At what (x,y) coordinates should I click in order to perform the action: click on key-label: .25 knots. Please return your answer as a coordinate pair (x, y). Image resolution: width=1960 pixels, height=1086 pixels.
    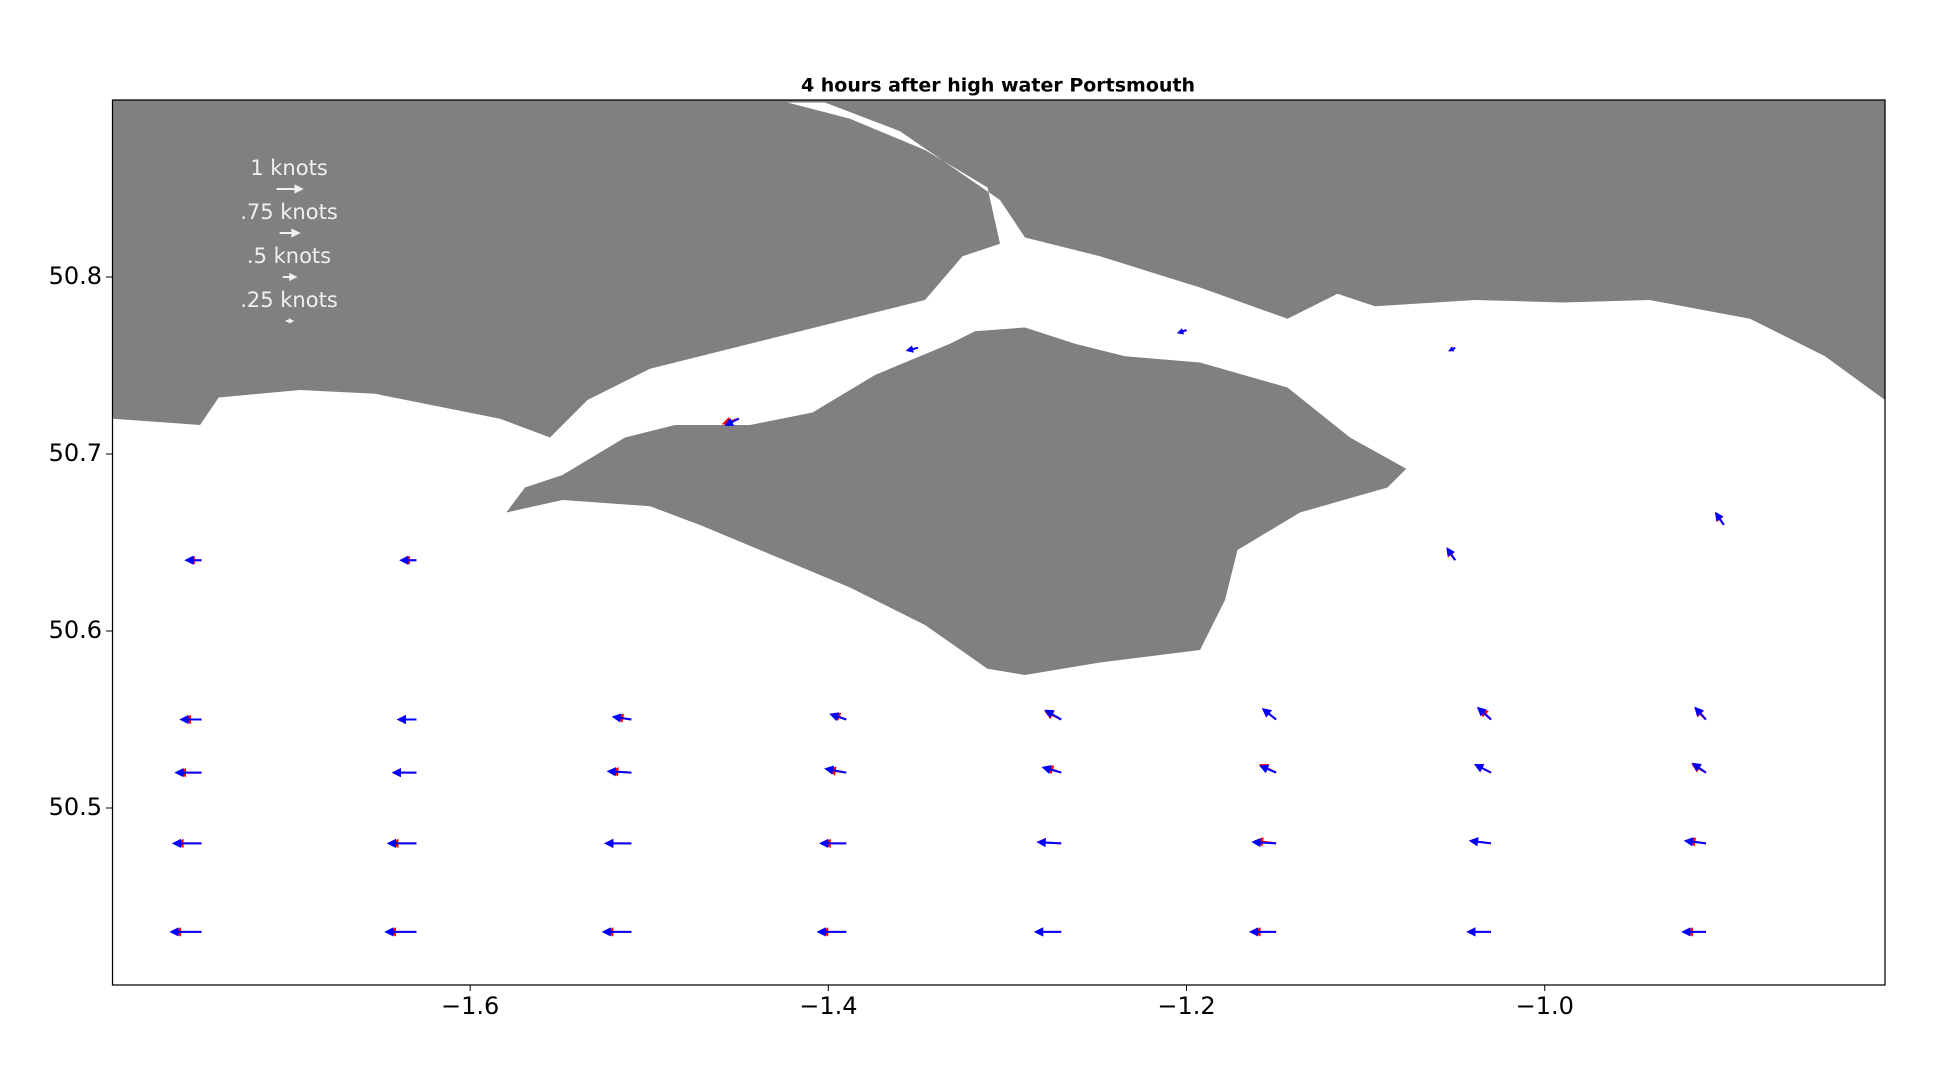
    Looking at the image, I should click on (289, 300).